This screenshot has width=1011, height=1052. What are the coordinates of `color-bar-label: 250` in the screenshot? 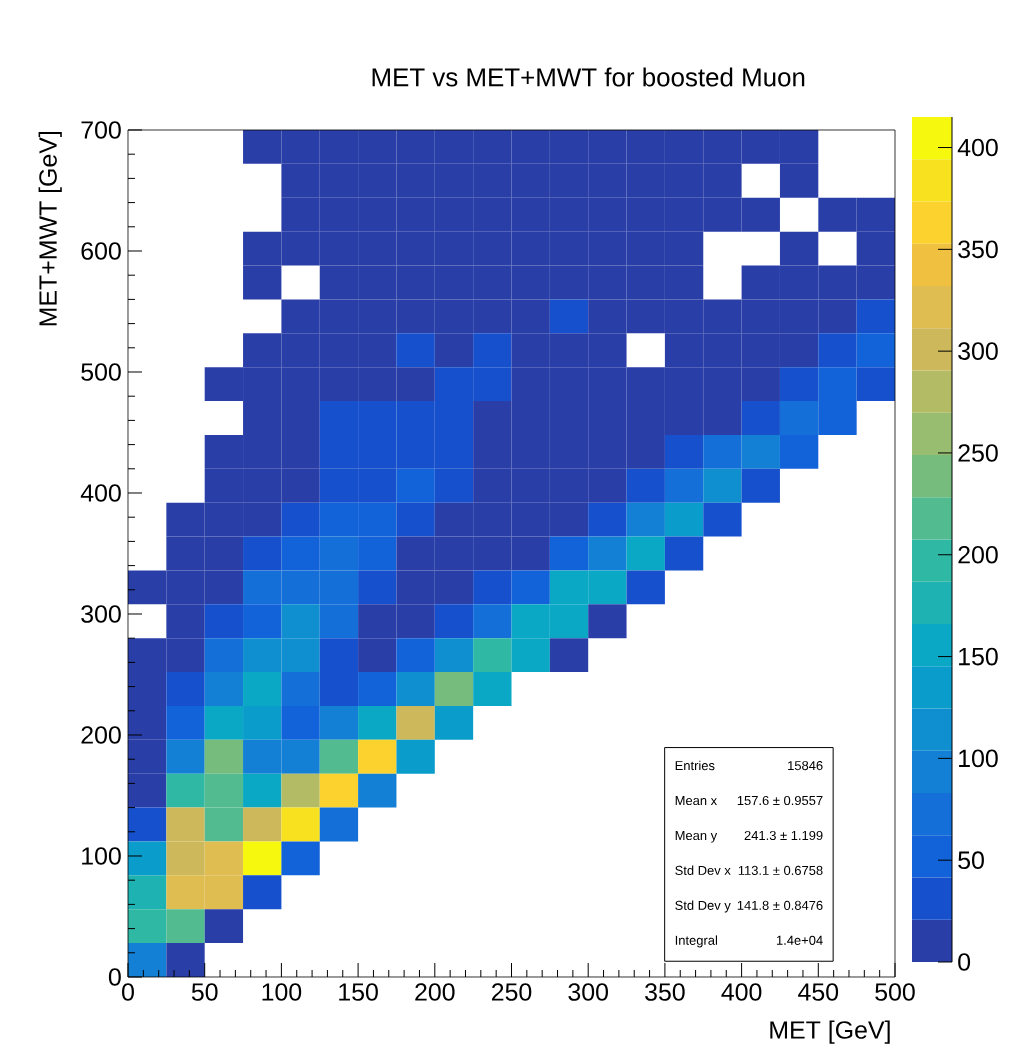 It's located at (978, 453).